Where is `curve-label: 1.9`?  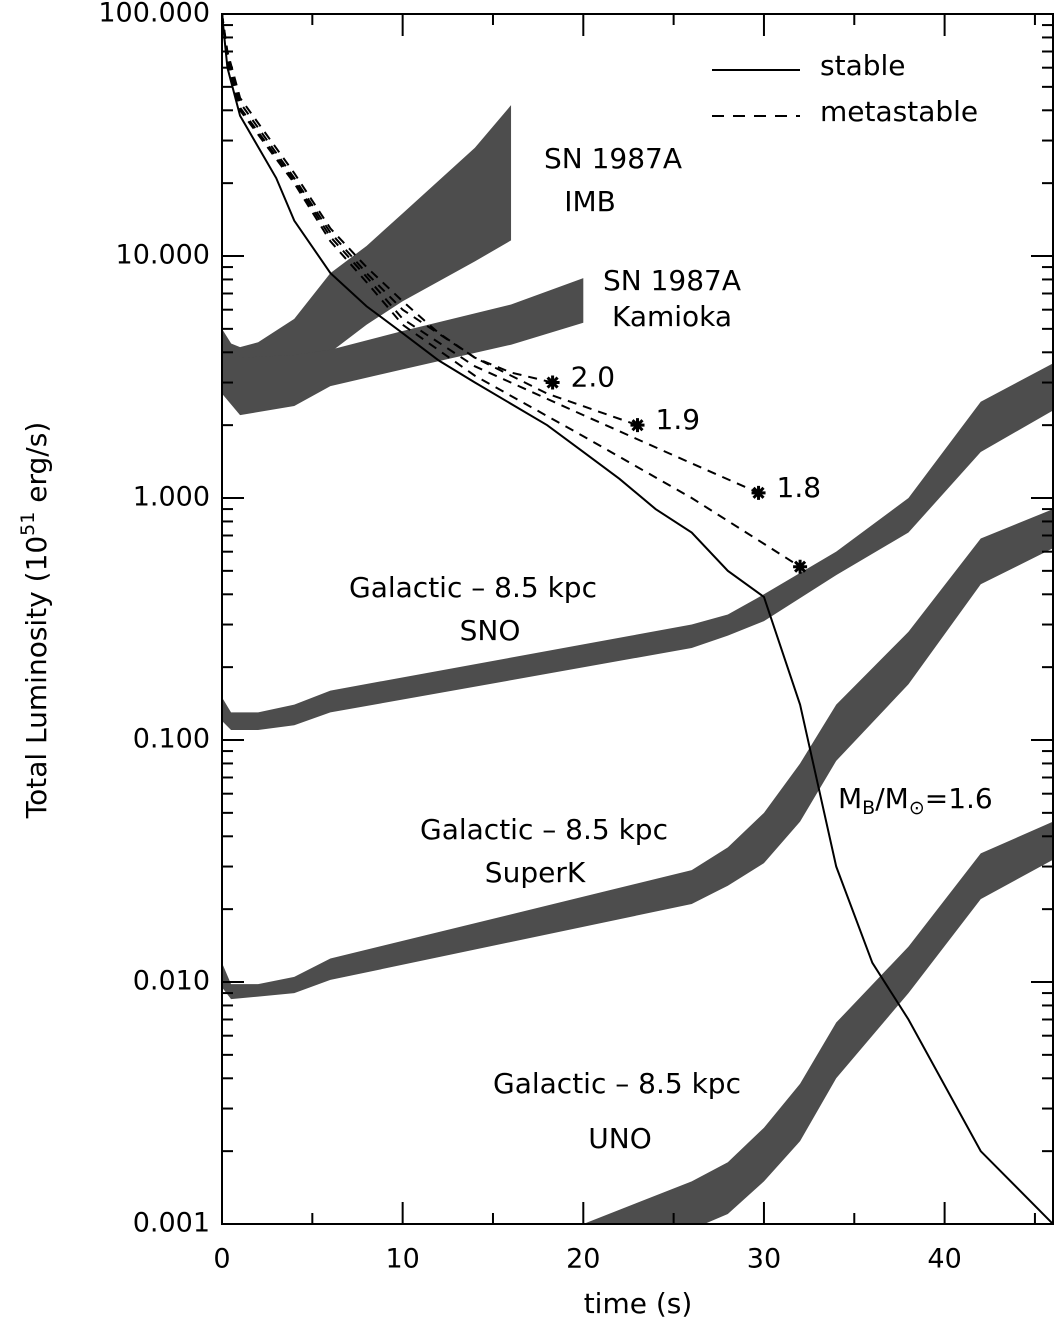 curve-label: 1.9 is located at coordinates (678, 419).